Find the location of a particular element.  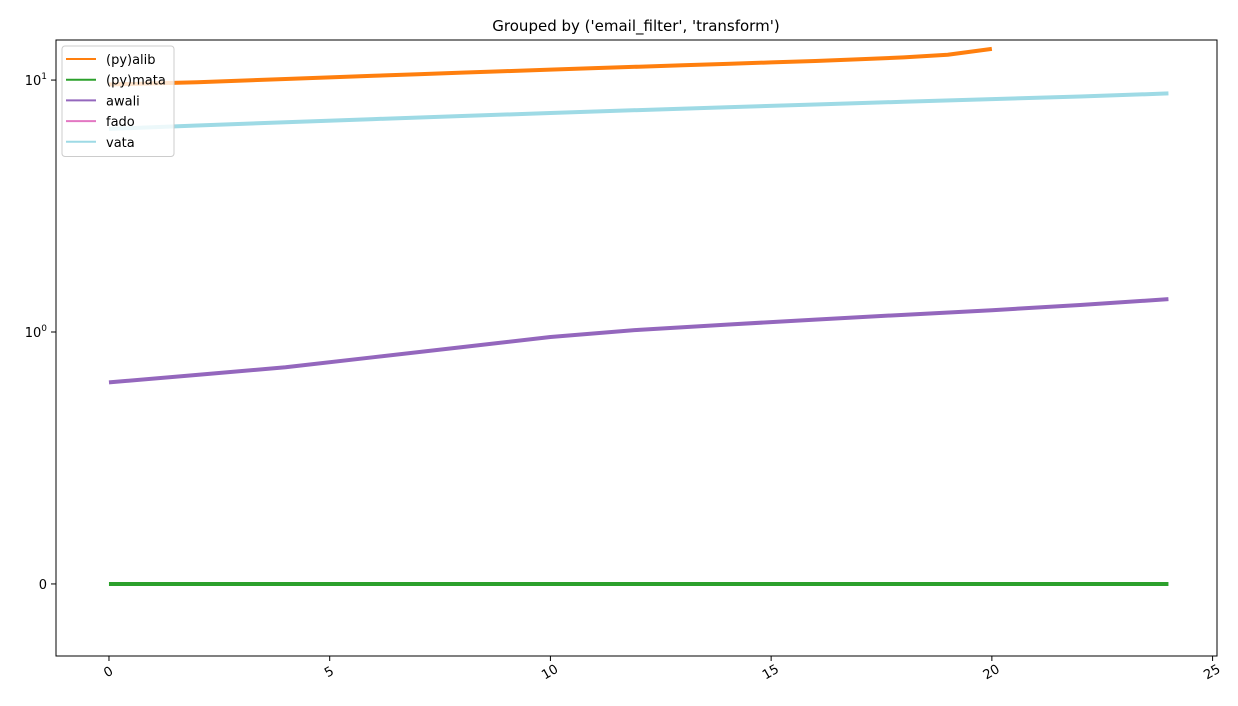

legend: (py)alib (py)mata awali fado vata is located at coordinates (118, 101).